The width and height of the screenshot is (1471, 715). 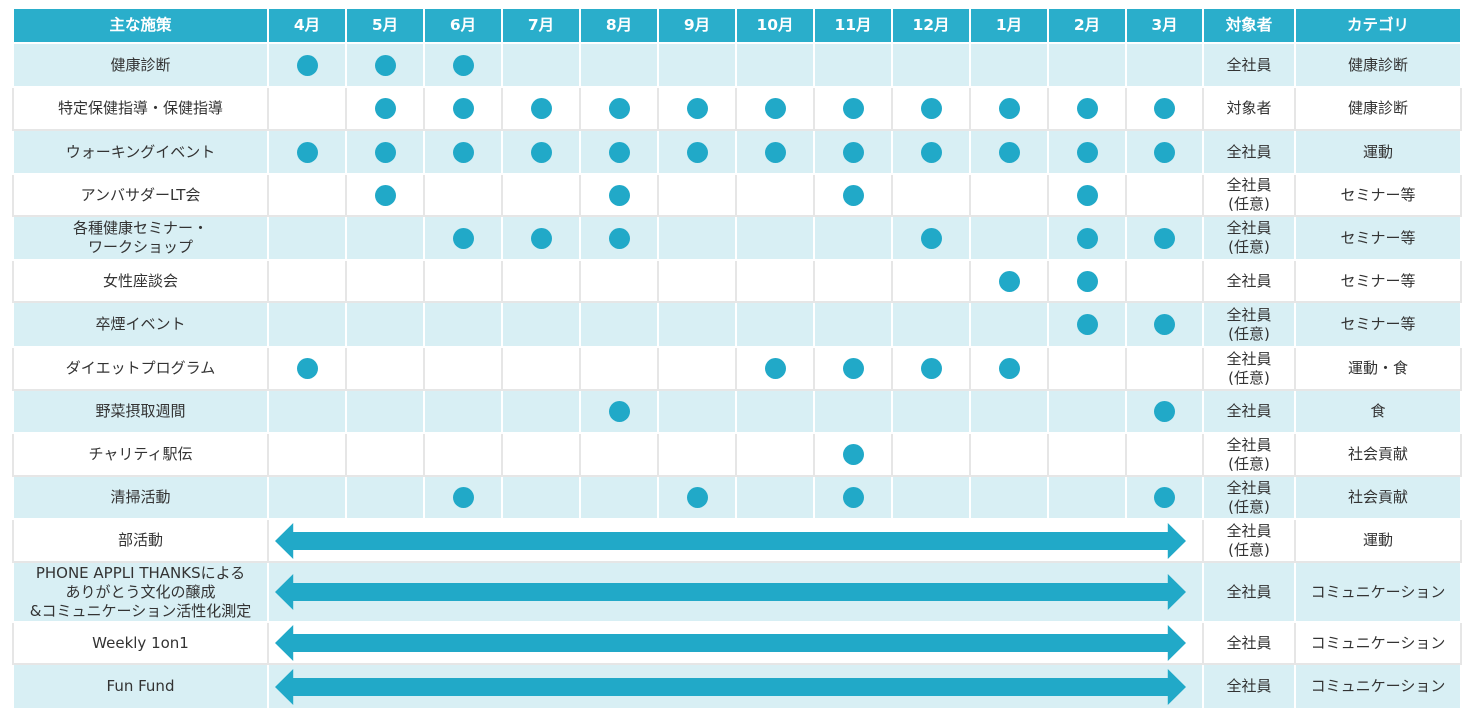 What do you see at coordinates (385, 25) in the screenshot?
I see `header-month: 5月` at bounding box center [385, 25].